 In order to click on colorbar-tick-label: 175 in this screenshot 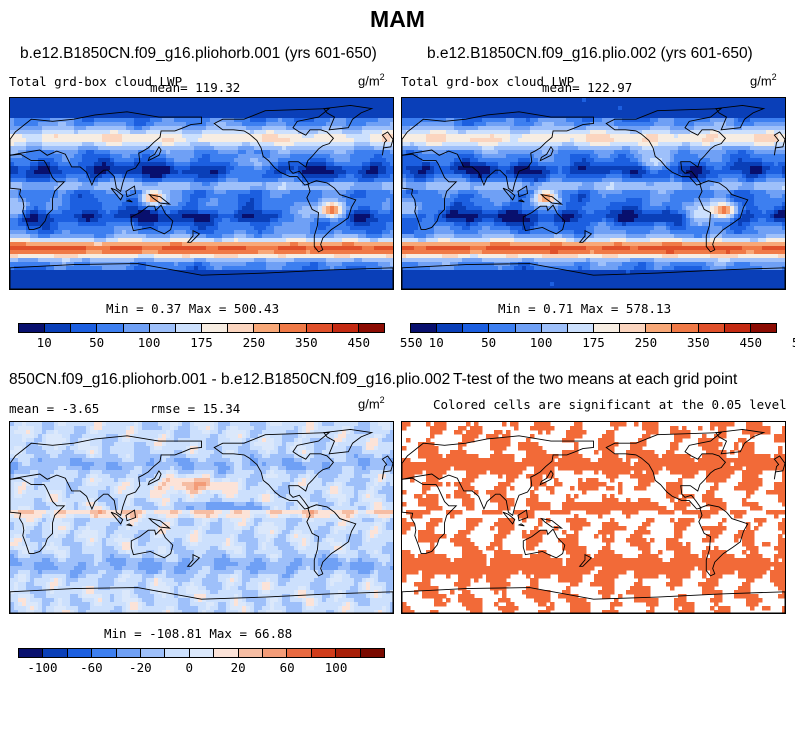, I will do `click(593, 342)`.